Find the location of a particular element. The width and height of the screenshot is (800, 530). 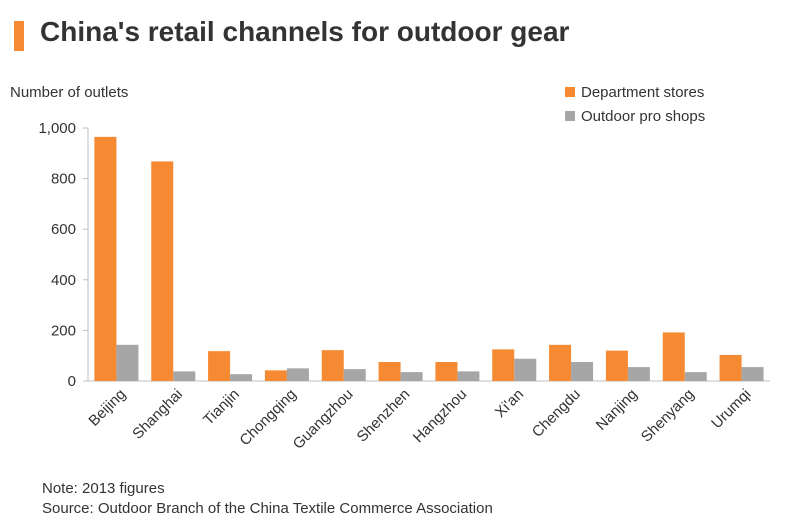

x-tick-label: Xi'an is located at coordinates (509, 403).